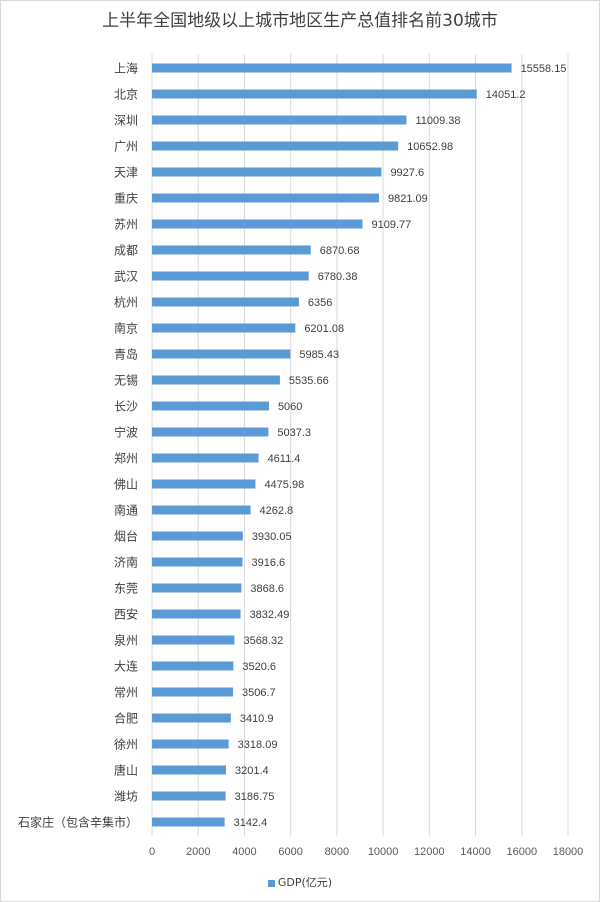 This screenshot has width=600, height=902. Describe the element at coordinates (305, 882) in the screenshot. I see `legend-label: GDP(亿元)` at that location.